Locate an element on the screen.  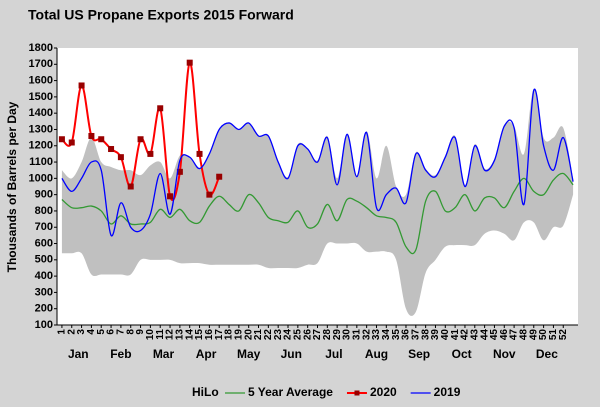
y-tick-label: 900 is located at coordinates (44, 195).